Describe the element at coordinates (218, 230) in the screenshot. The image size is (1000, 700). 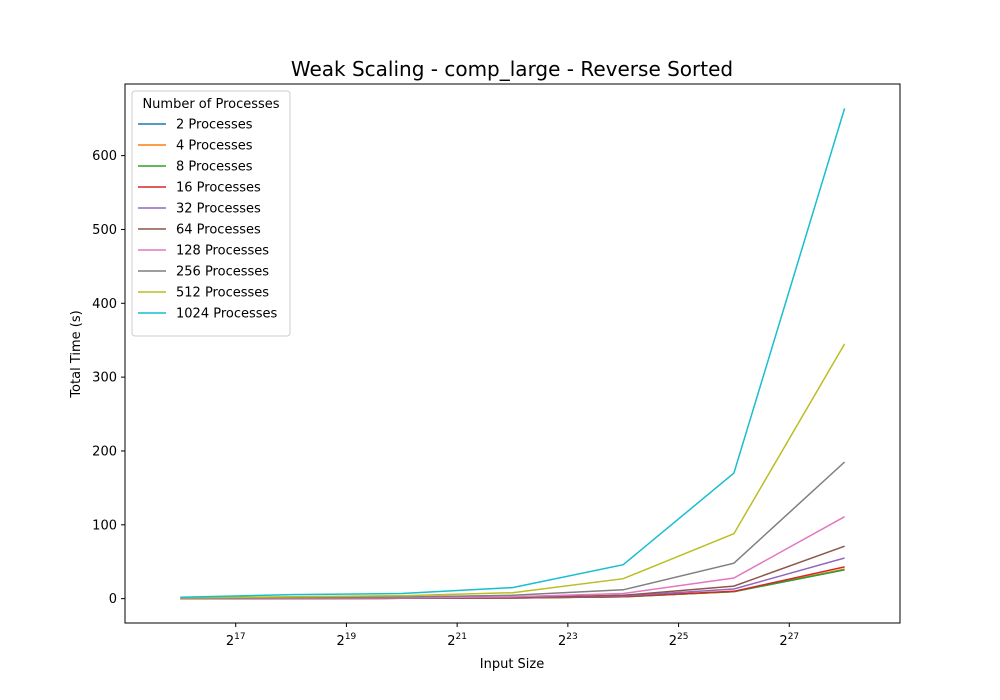
I see `legend-label: 64 Processes` at that location.